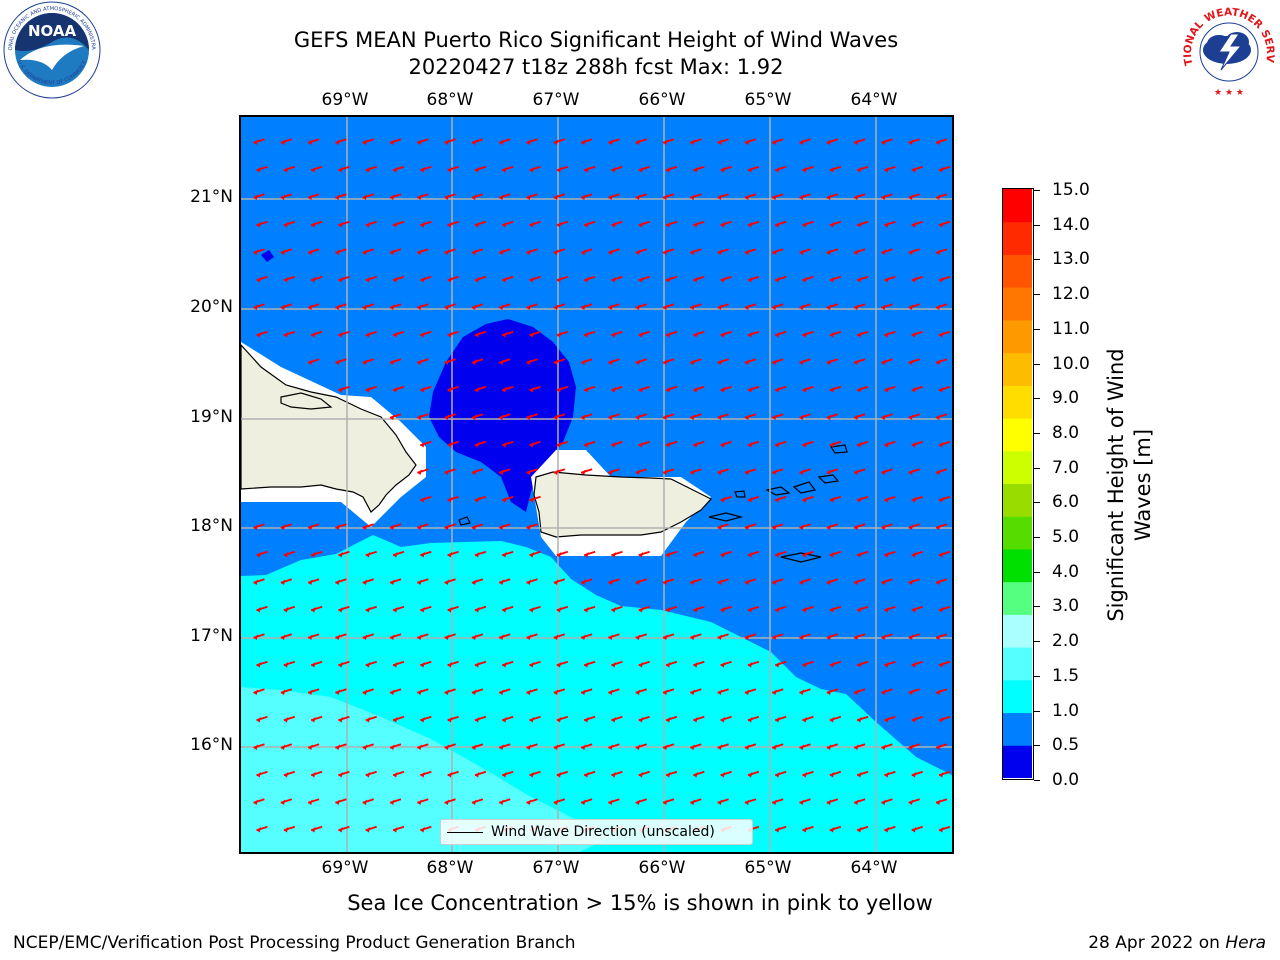 The width and height of the screenshot is (1280, 960). Describe the element at coordinates (1066, 571) in the screenshot. I see `colorbar-tick-label: 4.0` at that location.